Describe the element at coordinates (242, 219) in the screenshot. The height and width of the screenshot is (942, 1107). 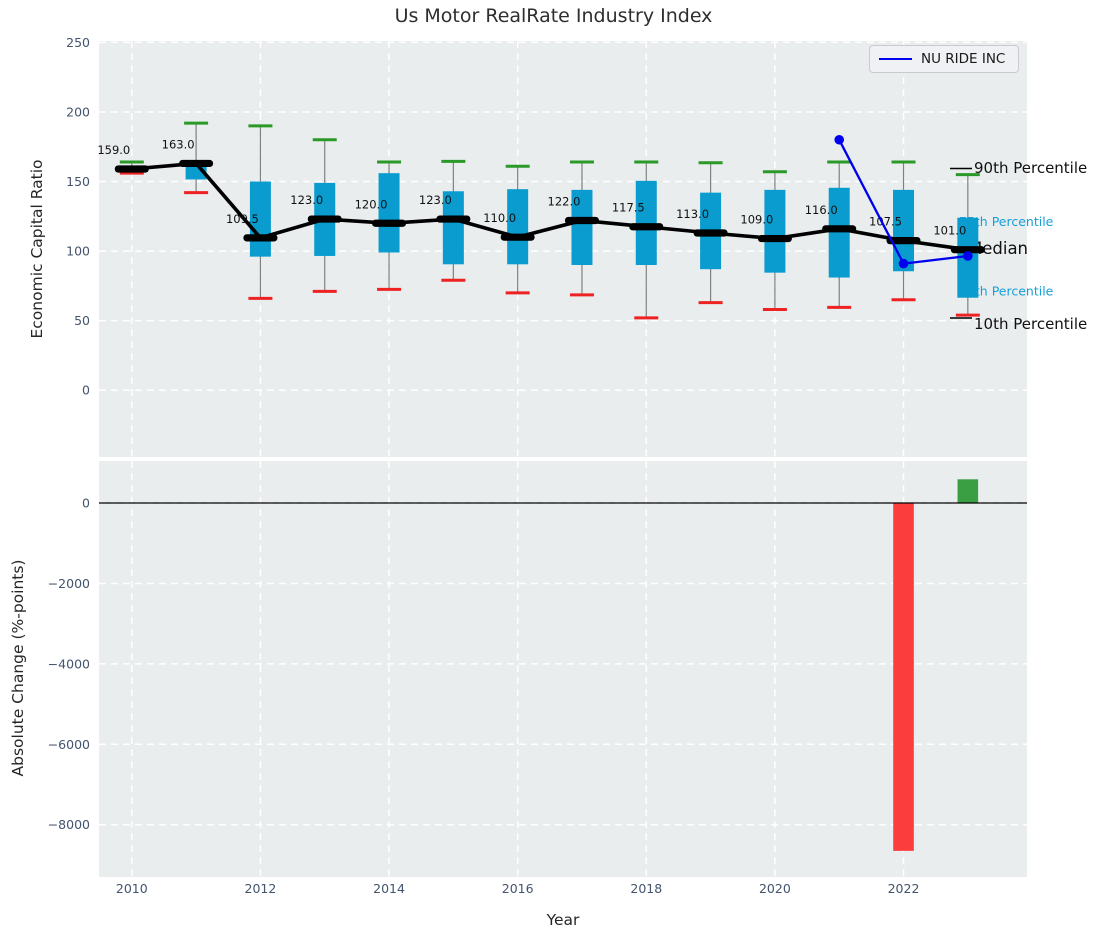
I see `median-value-label: 109.5` at that location.